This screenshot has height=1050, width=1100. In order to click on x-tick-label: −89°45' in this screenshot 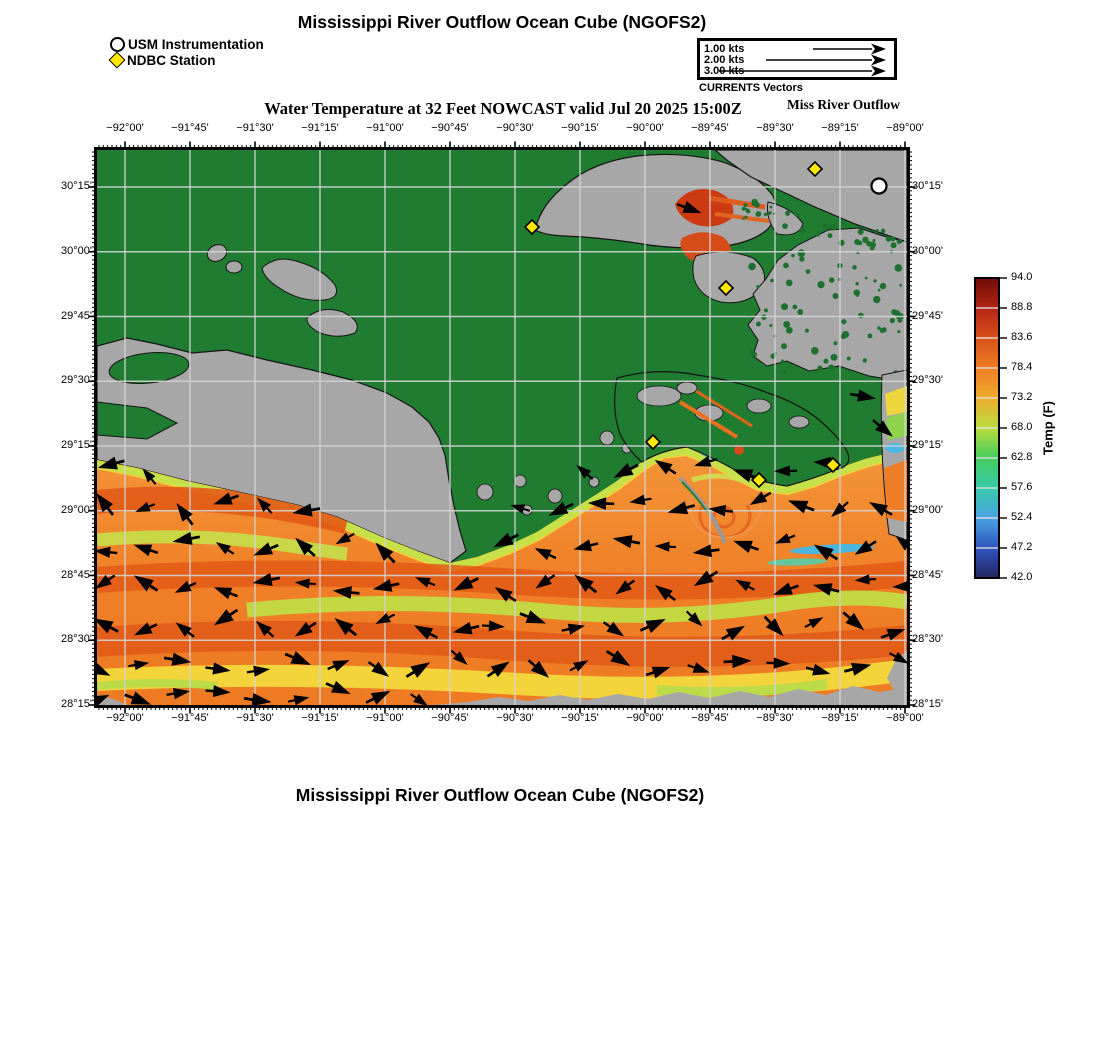, I will do `click(710, 128)`.